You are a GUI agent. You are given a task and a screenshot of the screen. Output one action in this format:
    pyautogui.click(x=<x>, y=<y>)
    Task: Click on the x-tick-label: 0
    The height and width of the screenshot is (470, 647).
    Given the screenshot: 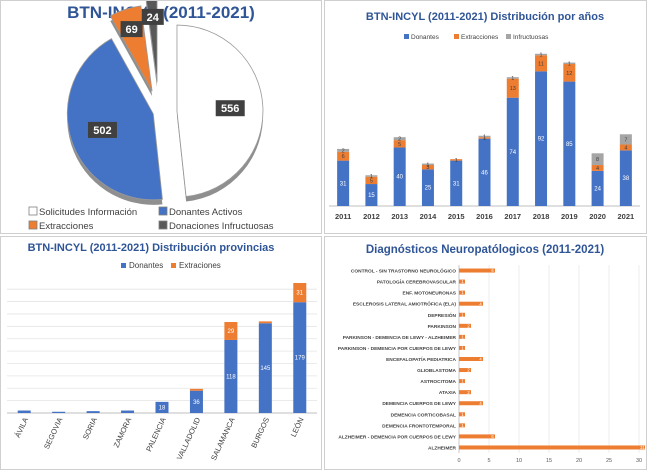 What is the action you would take?
    pyautogui.click(x=458, y=461)
    